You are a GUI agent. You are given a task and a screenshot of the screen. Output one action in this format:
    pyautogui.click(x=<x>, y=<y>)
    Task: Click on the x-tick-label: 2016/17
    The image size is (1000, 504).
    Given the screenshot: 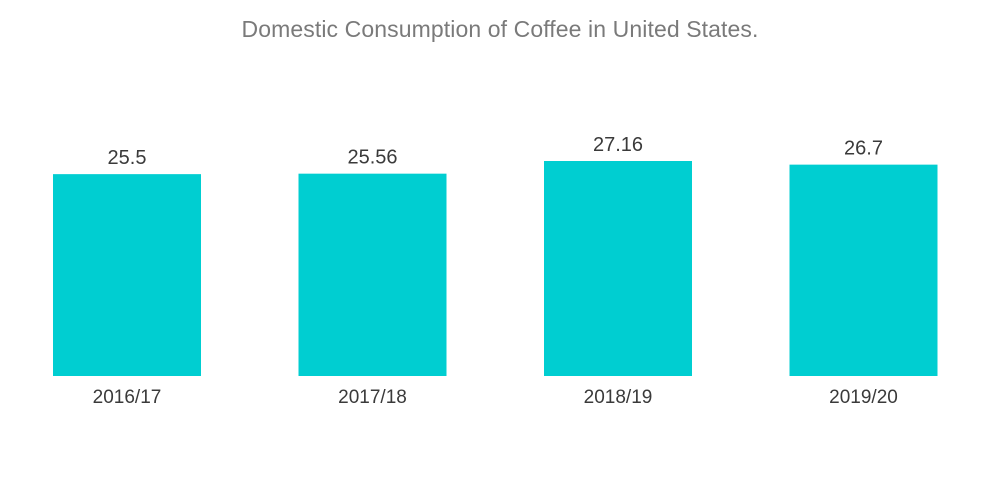 What is the action you would take?
    pyautogui.click(x=127, y=397)
    